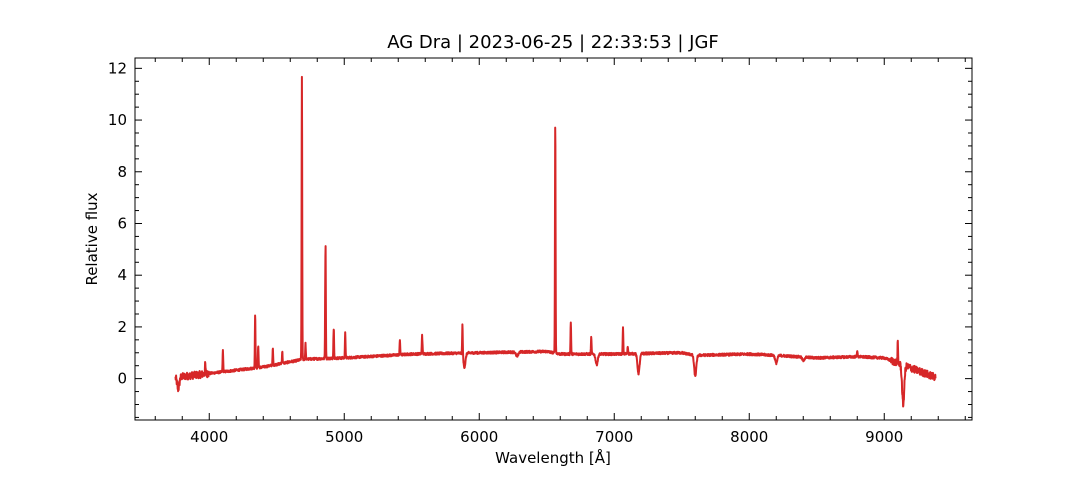 The image size is (1080, 480). Describe the element at coordinates (209, 437) in the screenshot. I see `x-tick-label: 4000` at that location.